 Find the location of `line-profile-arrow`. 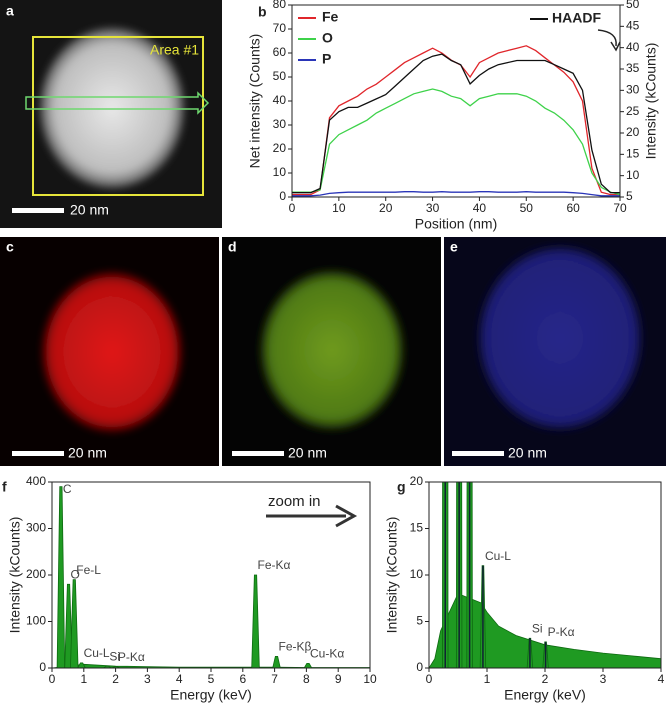

line-profile-arrow is located at coordinates (117, 103).